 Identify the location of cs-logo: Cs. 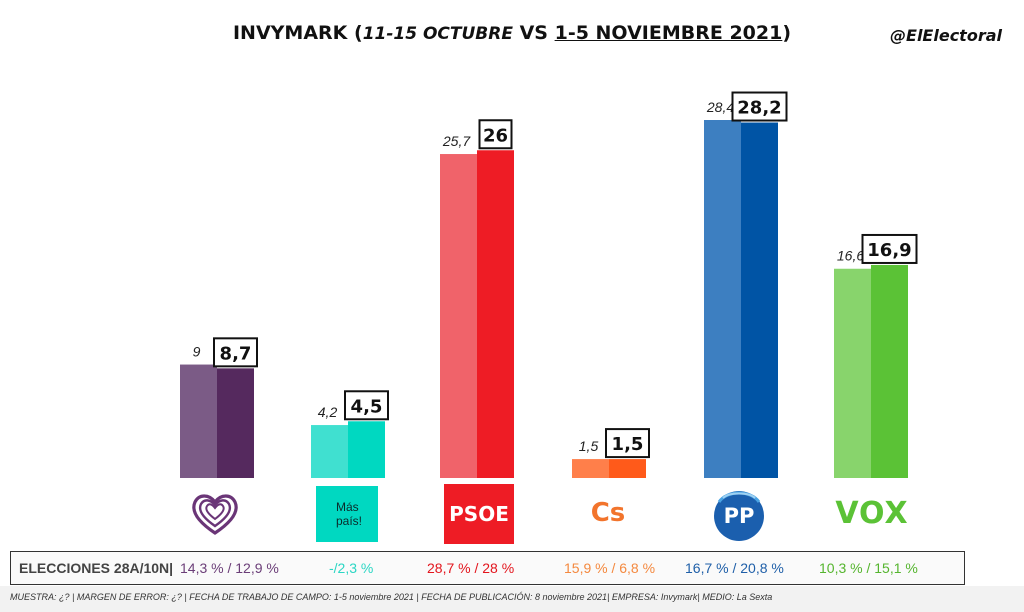
(608, 513).